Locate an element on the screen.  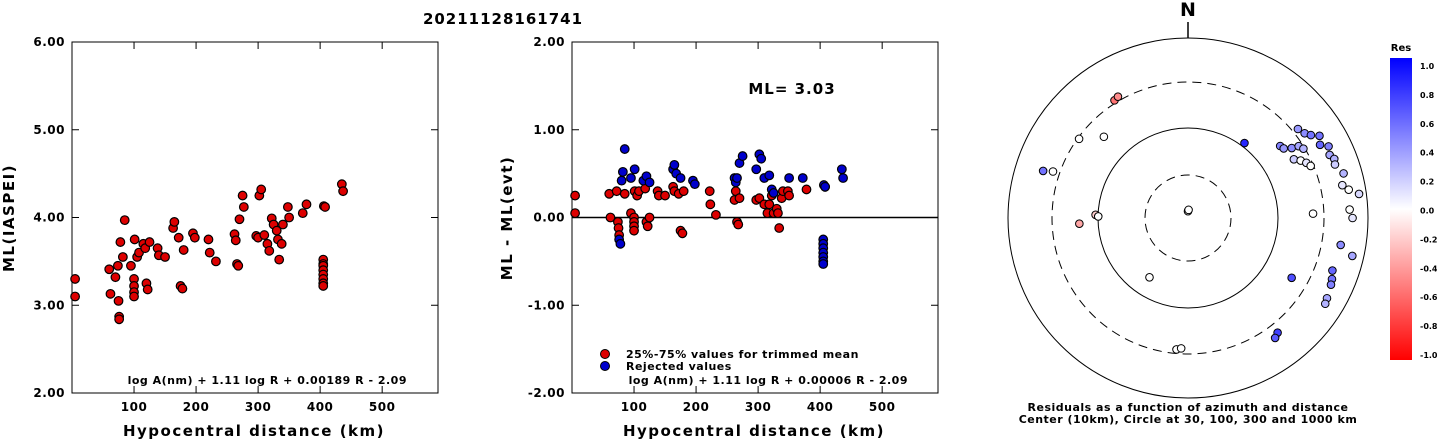
legend-trimmed-label: 25%-75% values for trimmed mean is located at coordinates (742, 354).